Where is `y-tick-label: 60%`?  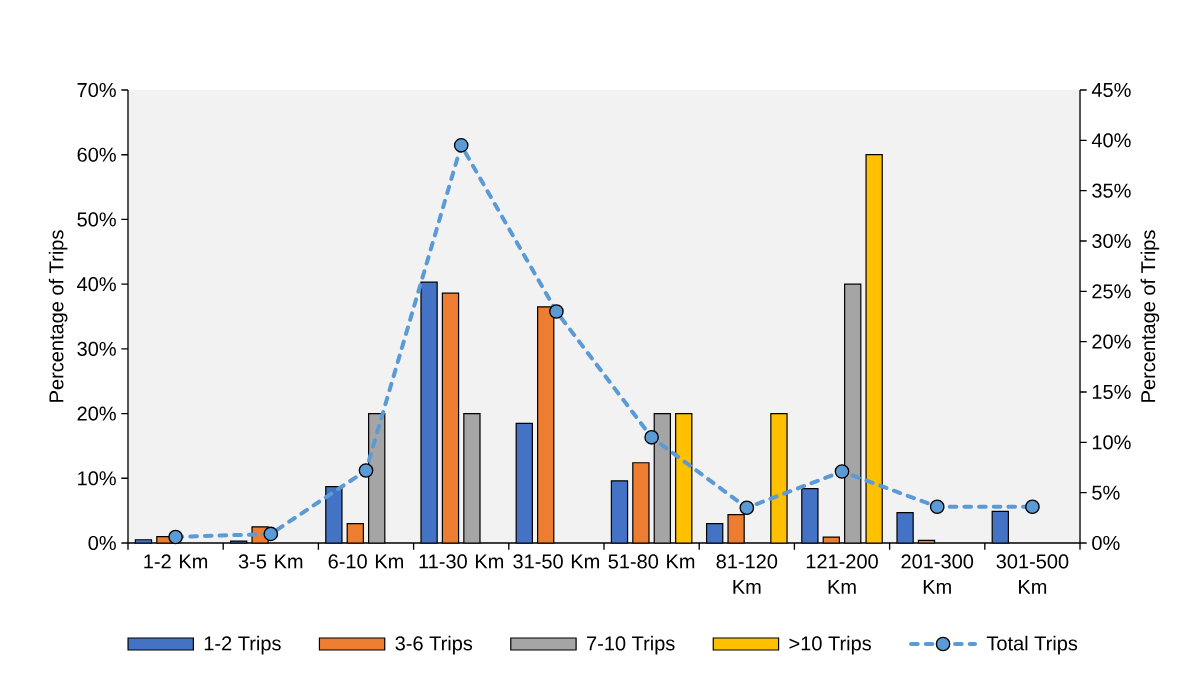
y-tick-label: 60% is located at coordinates (96, 154).